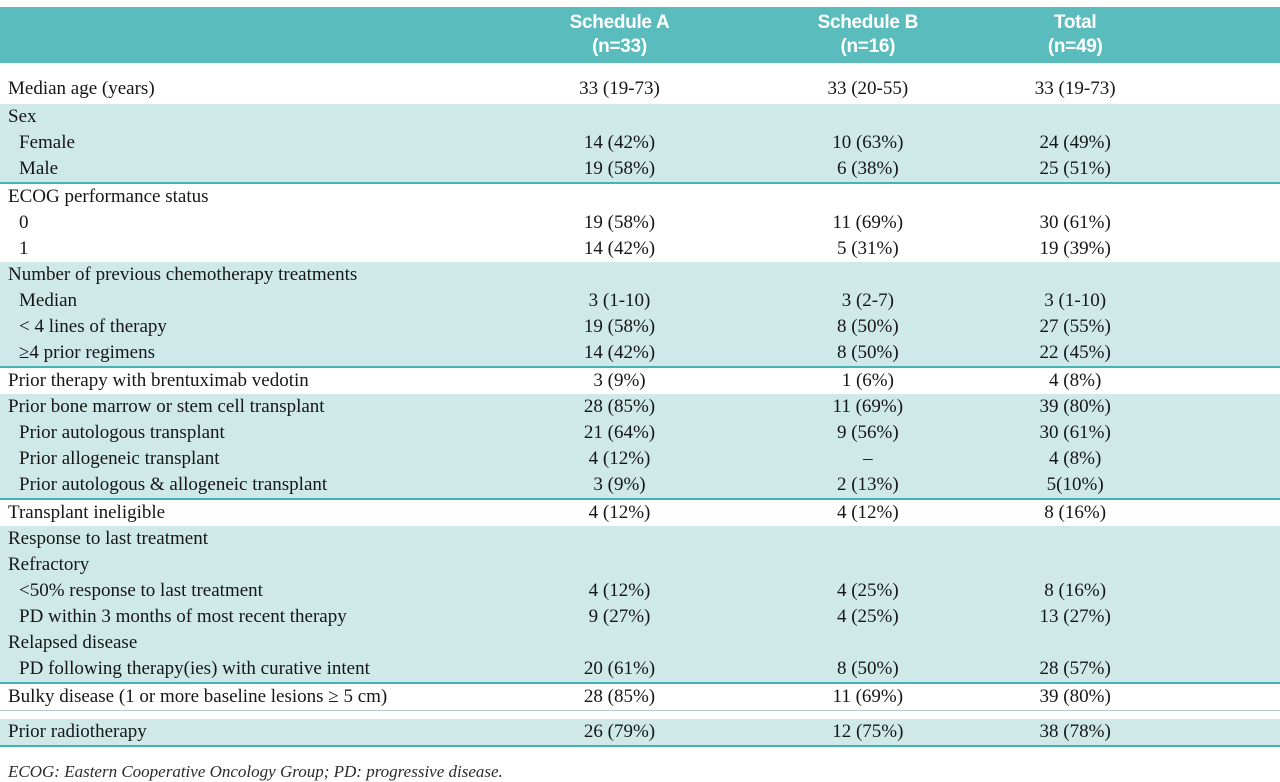 The width and height of the screenshot is (1280, 782). I want to click on value-schedule-b: 6 (38%), so click(867, 168).